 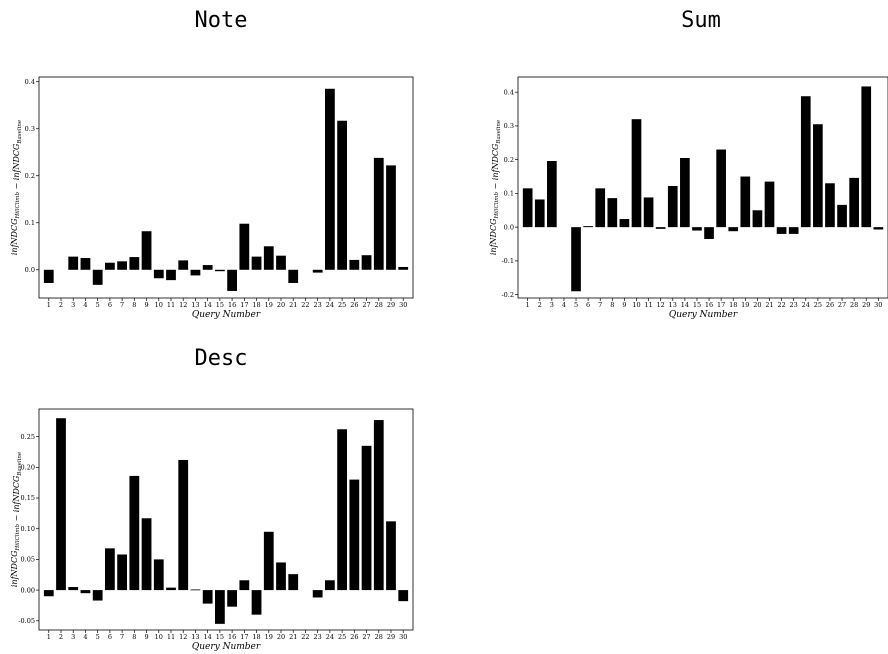 What do you see at coordinates (73, 637) in the screenshot?
I see `x-tick-label: 3` at bounding box center [73, 637].